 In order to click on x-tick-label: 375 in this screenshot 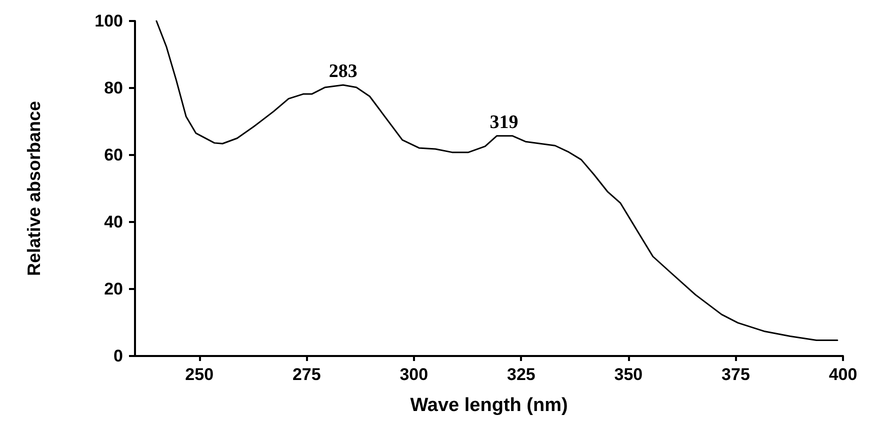, I will do `click(736, 374)`.